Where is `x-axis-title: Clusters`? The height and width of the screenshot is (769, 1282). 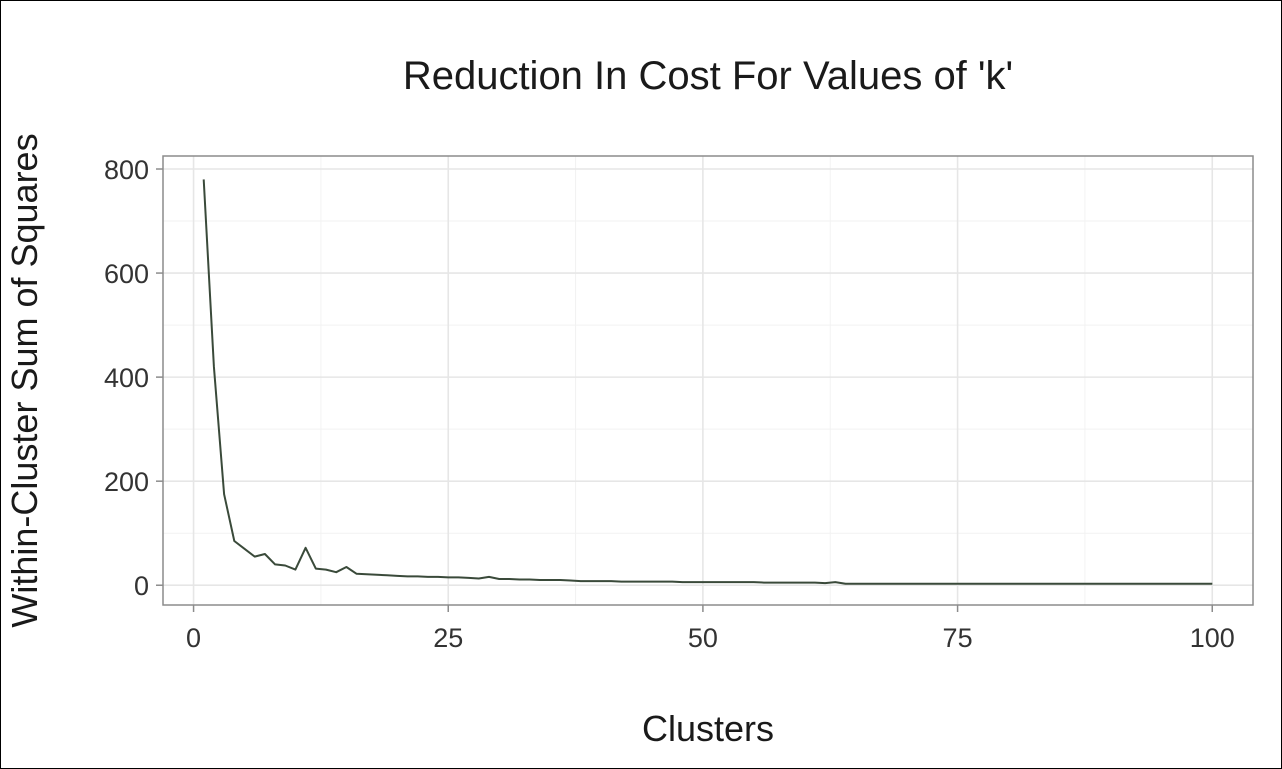
x-axis-title: Clusters is located at coordinates (708, 728).